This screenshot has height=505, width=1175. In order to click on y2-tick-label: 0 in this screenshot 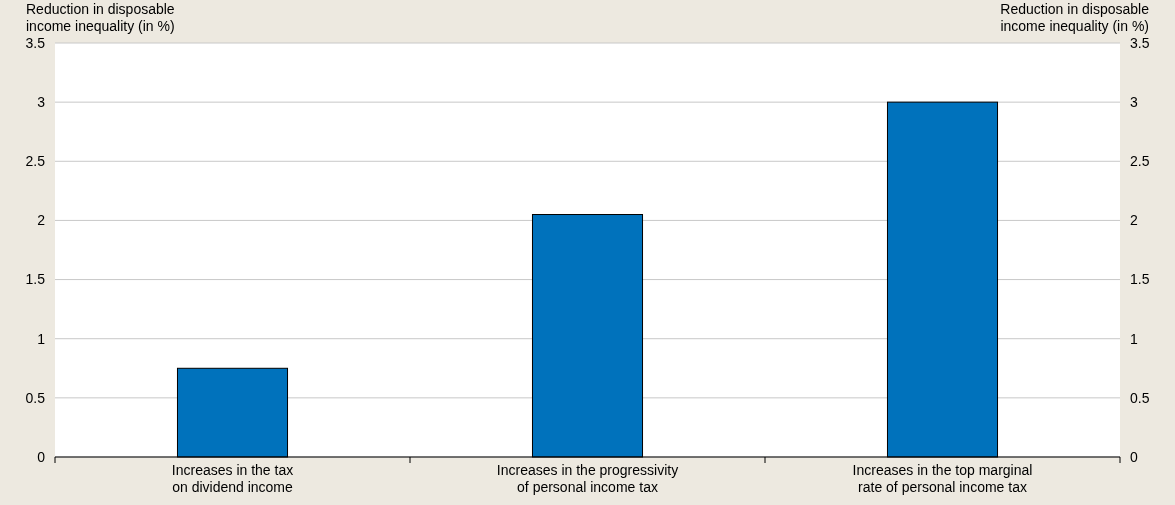, I will do `click(1134, 456)`.